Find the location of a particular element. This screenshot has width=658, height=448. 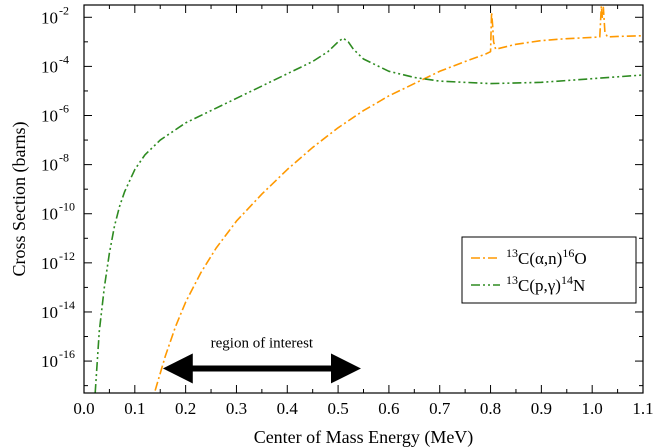

x-axis-label: Center of Mass Energy (MeV) is located at coordinates (364, 437).